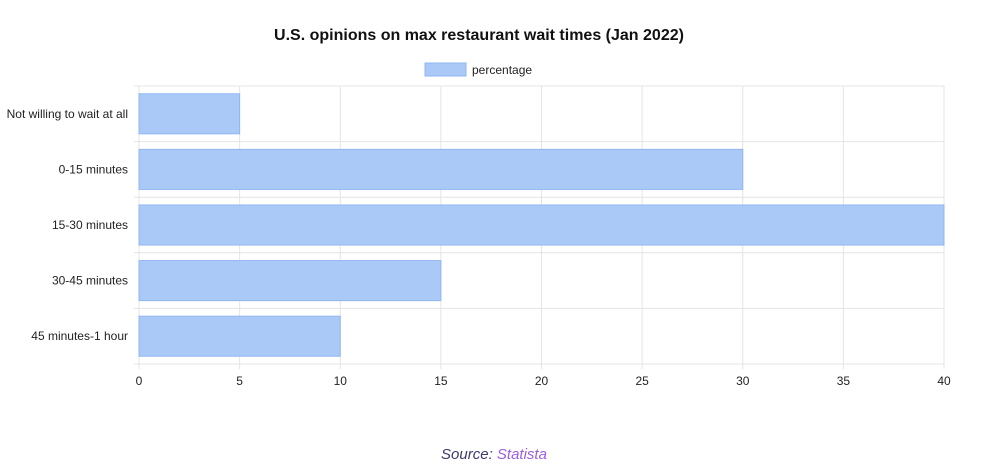 This screenshot has height=476, width=988. What do you see at coordinates (494, 454) in the screenshot?
I see `source-credit: Source: Statista` at bounding box center [494, 454].